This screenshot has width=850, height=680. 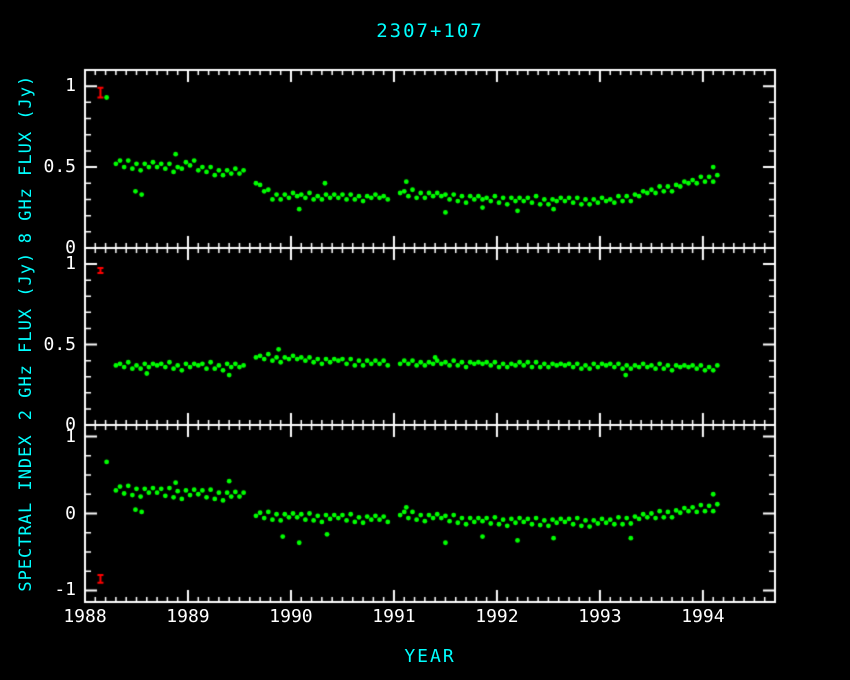 I want to click on x-axis-label: YEAR, so click(x=430, y=656).